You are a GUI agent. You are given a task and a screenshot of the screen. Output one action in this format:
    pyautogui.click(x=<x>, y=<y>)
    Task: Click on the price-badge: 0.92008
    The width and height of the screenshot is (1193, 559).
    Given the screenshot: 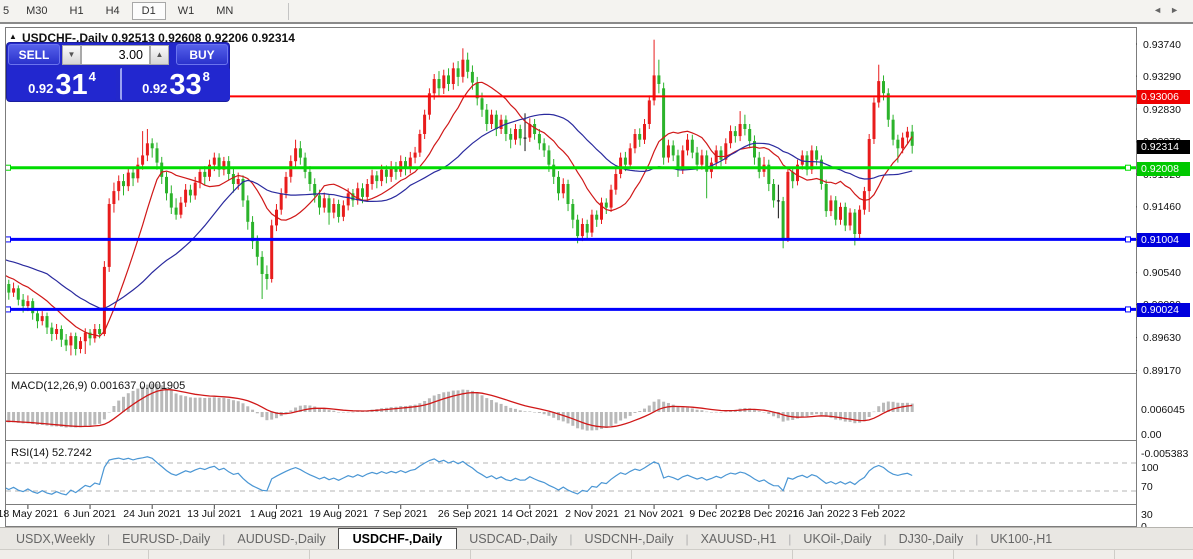 What is the action you would take?
    pyautogui.click(x=1163, y=168)
    